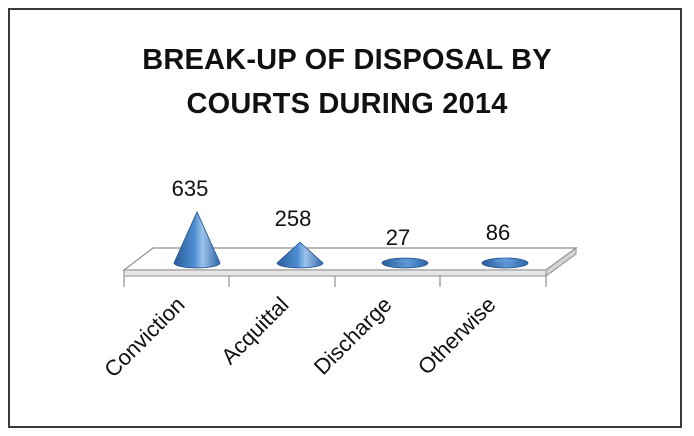  What do you see at coordinates (144, 337) in the screenshot?
I see `x-tick-label-conviction: Conviction` at bounding box center [144, 337].